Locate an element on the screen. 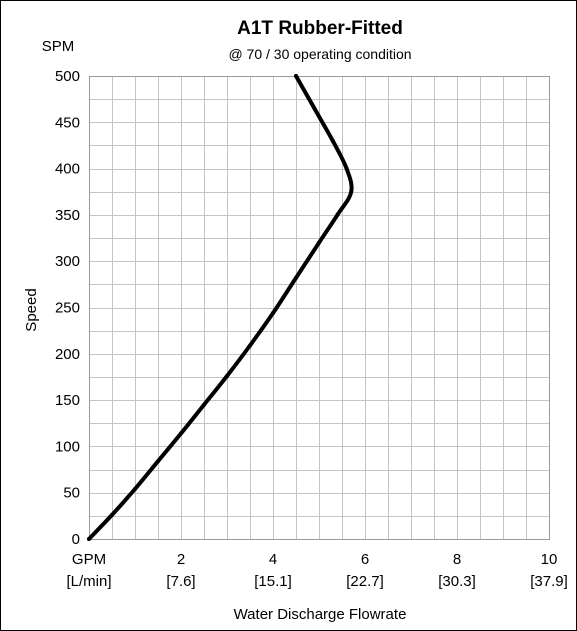 The image size is (577, 631). x-tick-label: 2 is located at coordinates (181, 559).